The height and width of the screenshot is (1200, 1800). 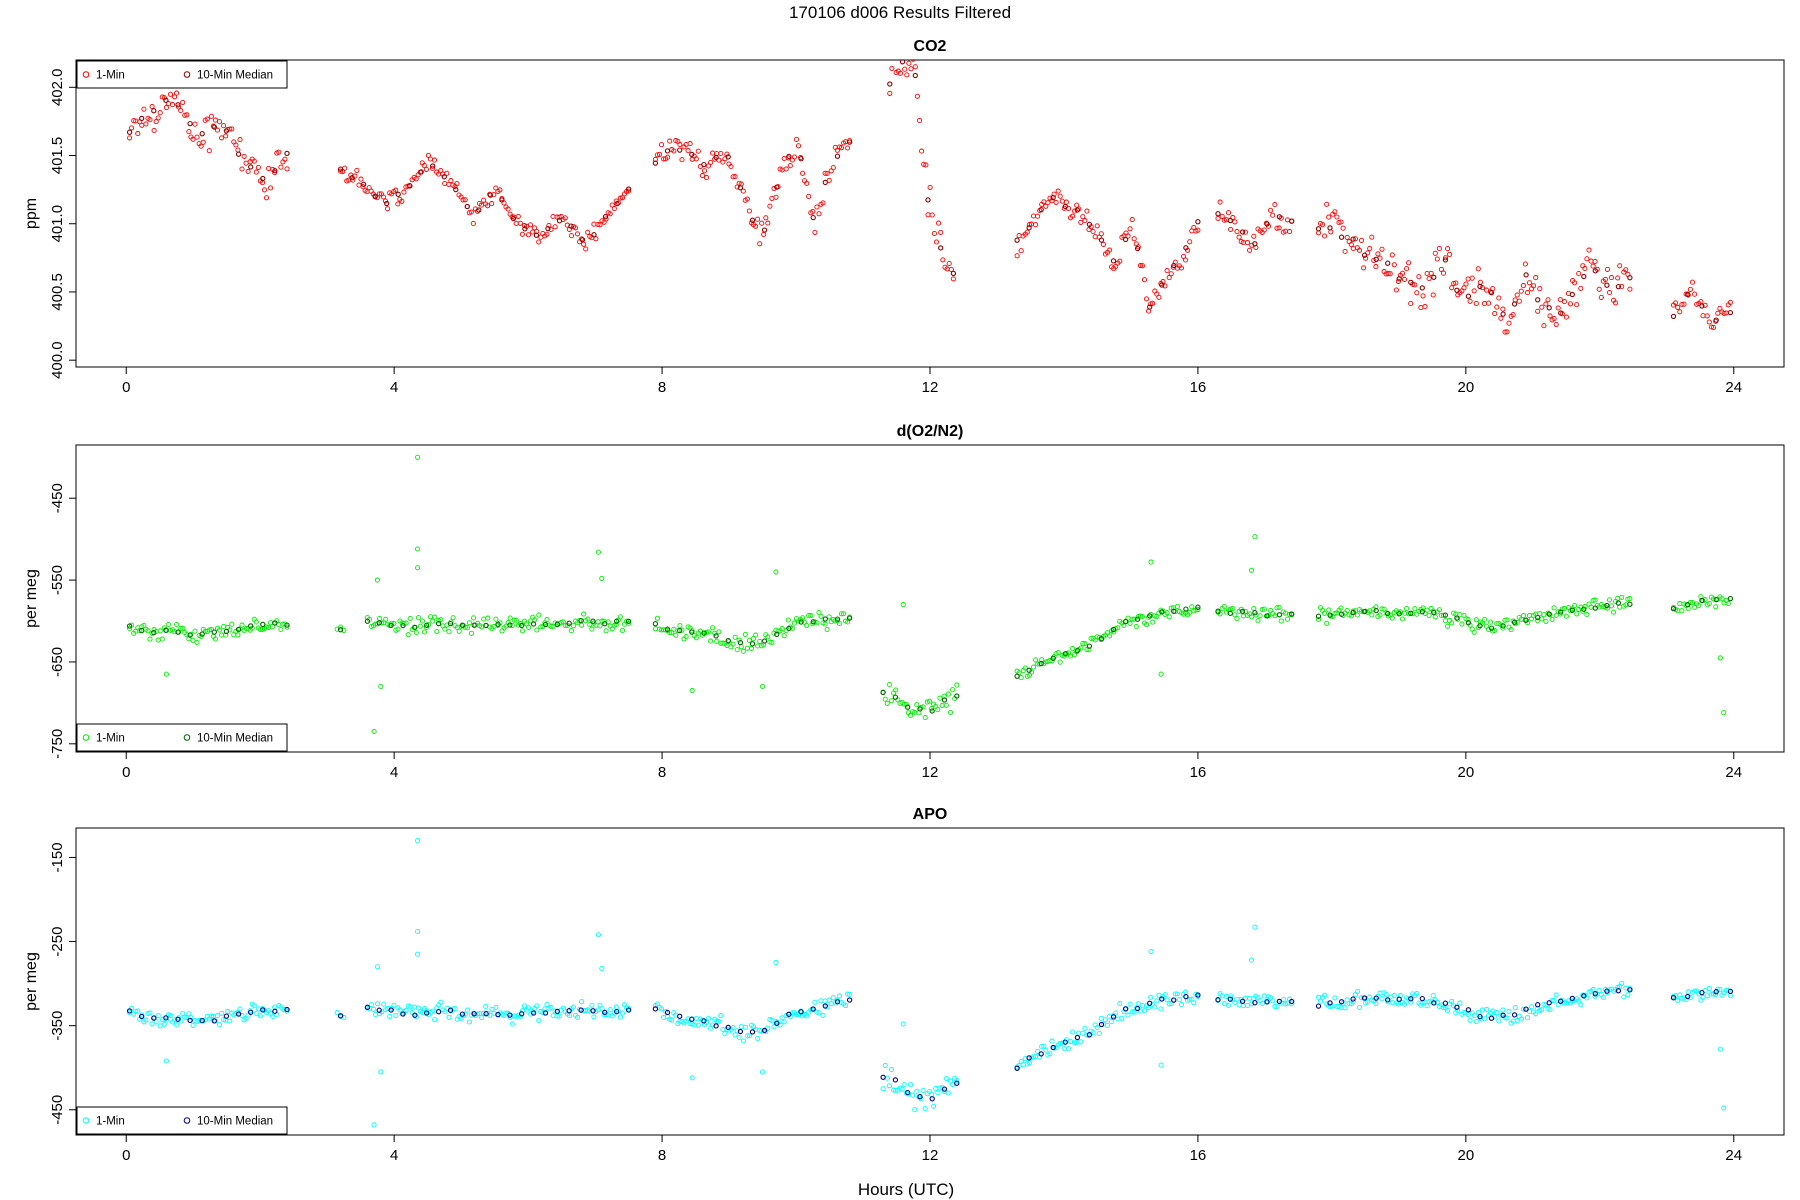 I want to click on y-tick-label: -750, so click(x=57, y=744).